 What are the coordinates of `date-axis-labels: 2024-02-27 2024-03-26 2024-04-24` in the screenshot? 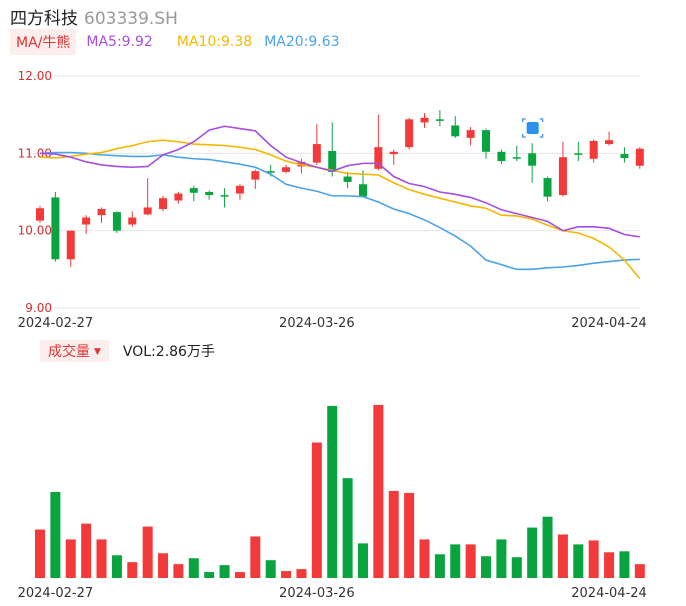 It's located at (332, 323).